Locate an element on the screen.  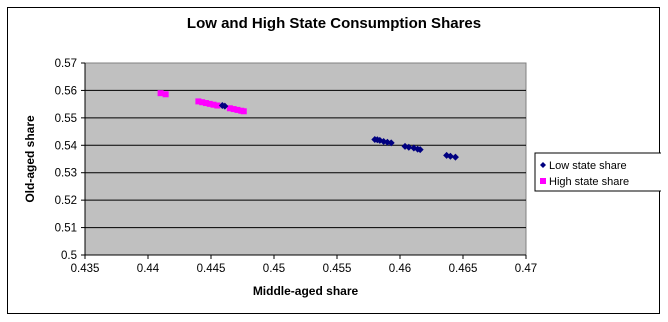
y-tick-label: 0.5 is located at coordinates (69, 256).